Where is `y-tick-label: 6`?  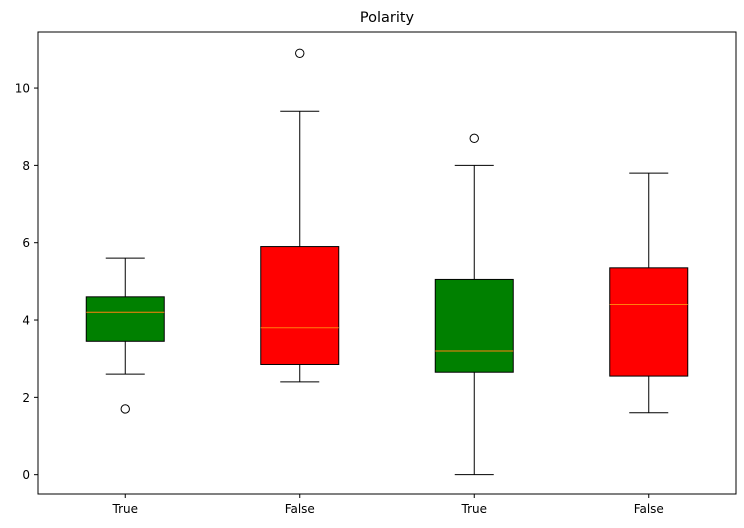
y-tick-label: 6 is located at coordinates (26, 243).